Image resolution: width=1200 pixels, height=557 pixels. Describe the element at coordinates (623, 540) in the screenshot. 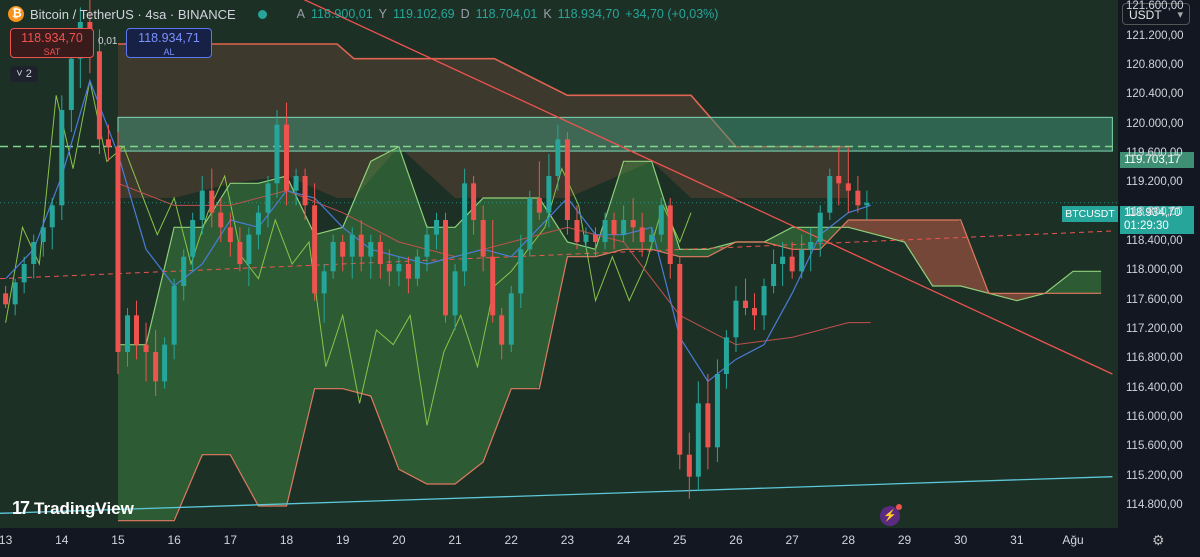

I see `x-tick-label: 24` at that location.